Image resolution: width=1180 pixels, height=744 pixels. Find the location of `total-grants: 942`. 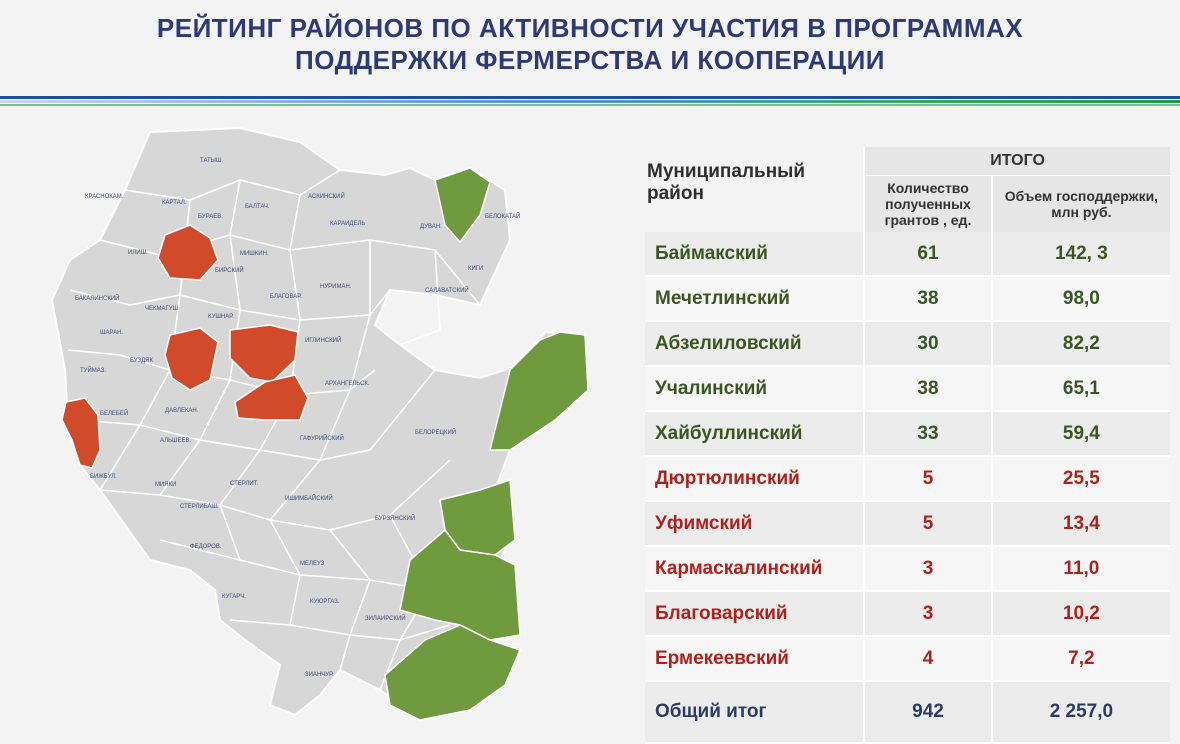

total-grants: 942 is located at coordinates (927, 712).